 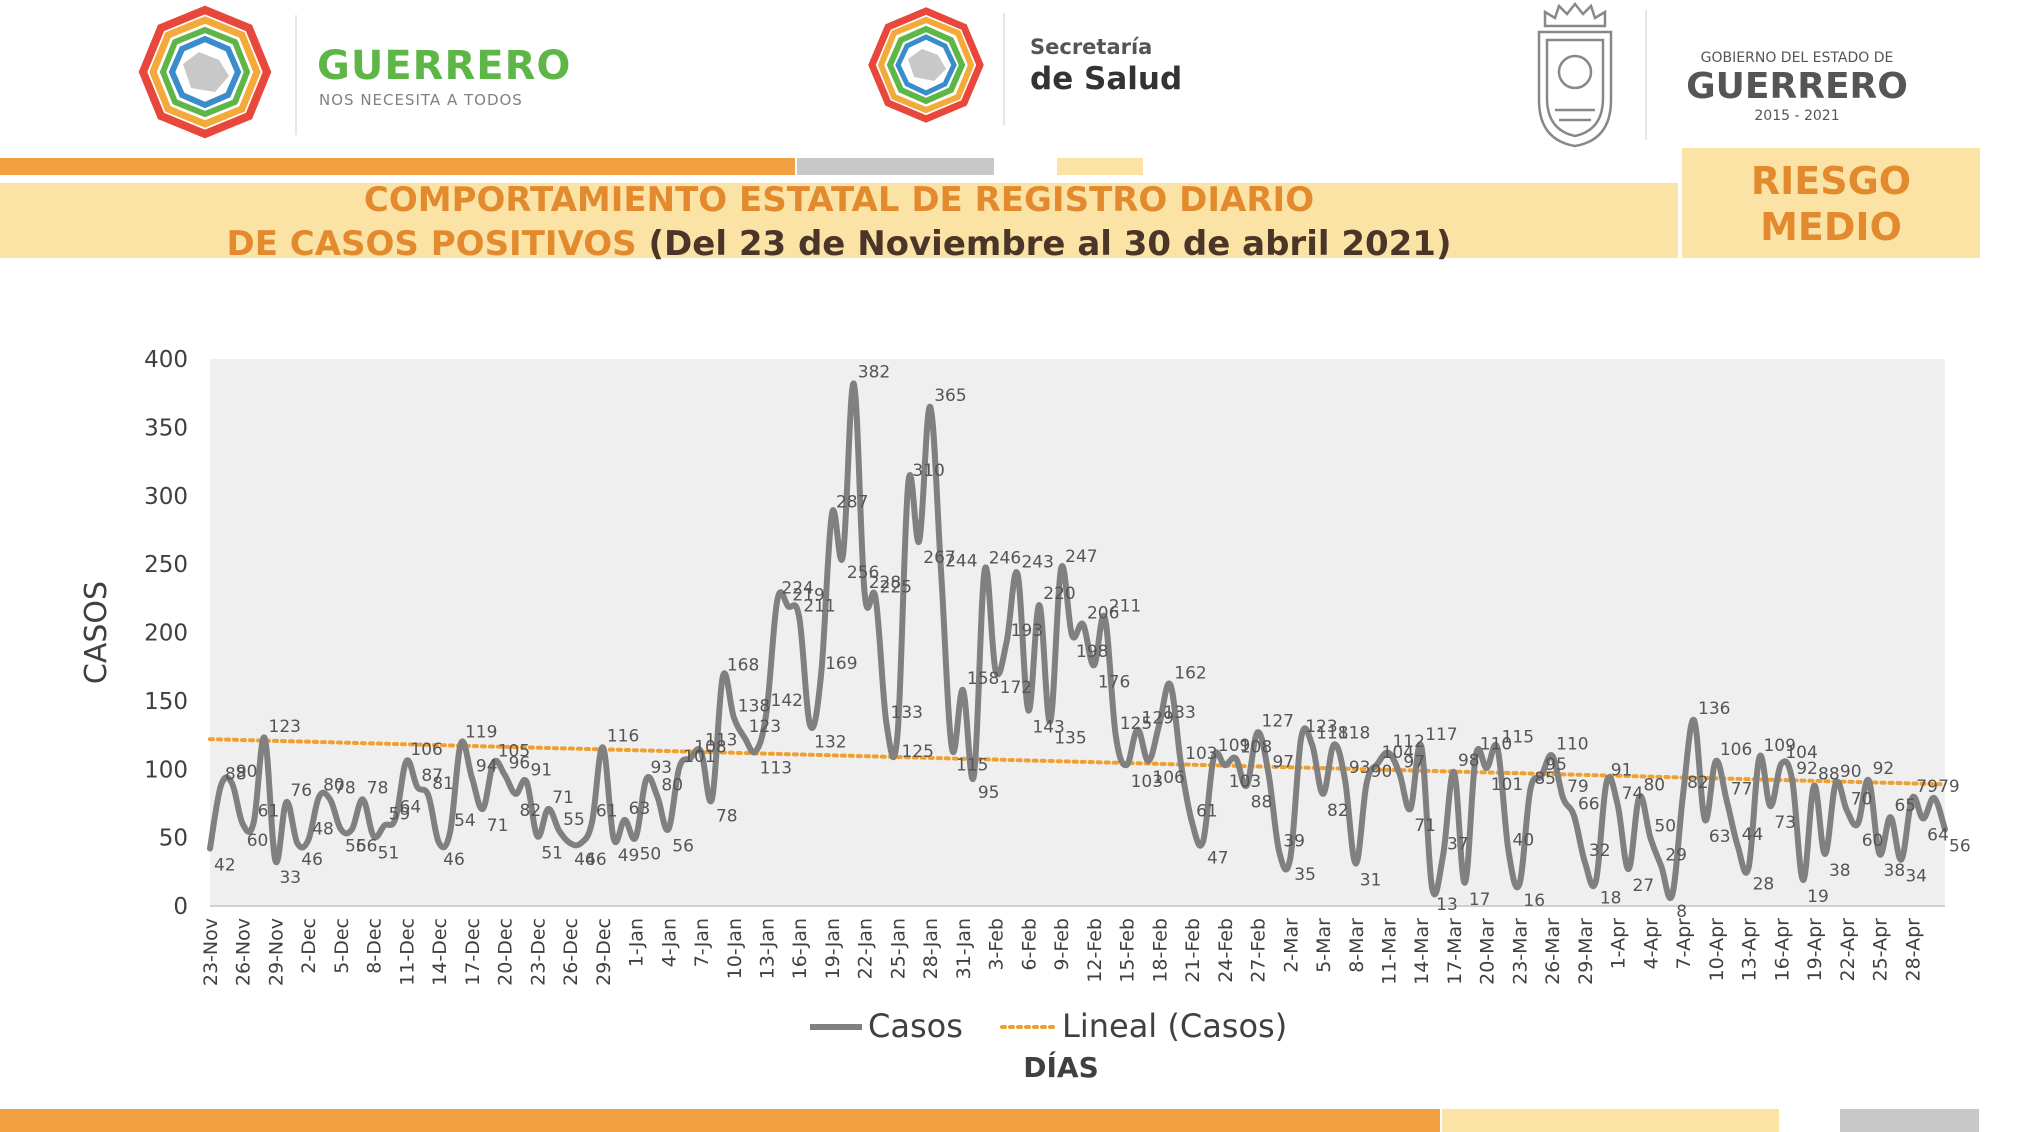 I want to click on data-label: 93, so click(x=1360, y=768).